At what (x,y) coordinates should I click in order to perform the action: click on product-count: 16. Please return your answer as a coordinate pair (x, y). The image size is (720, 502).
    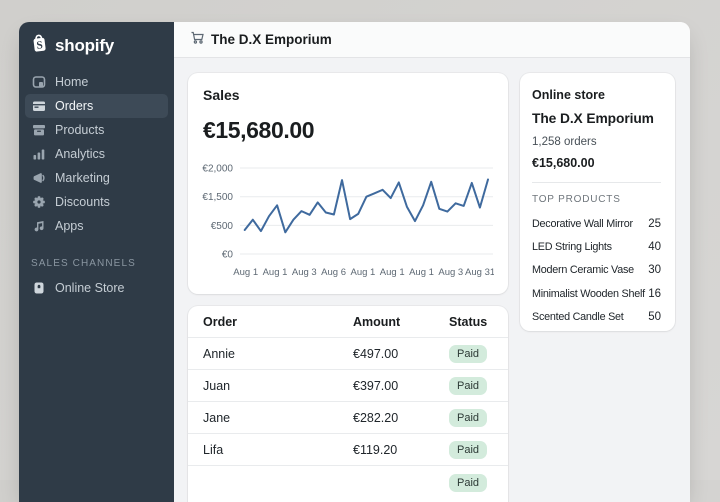
    Looking at the image, I should click on (654, 293).